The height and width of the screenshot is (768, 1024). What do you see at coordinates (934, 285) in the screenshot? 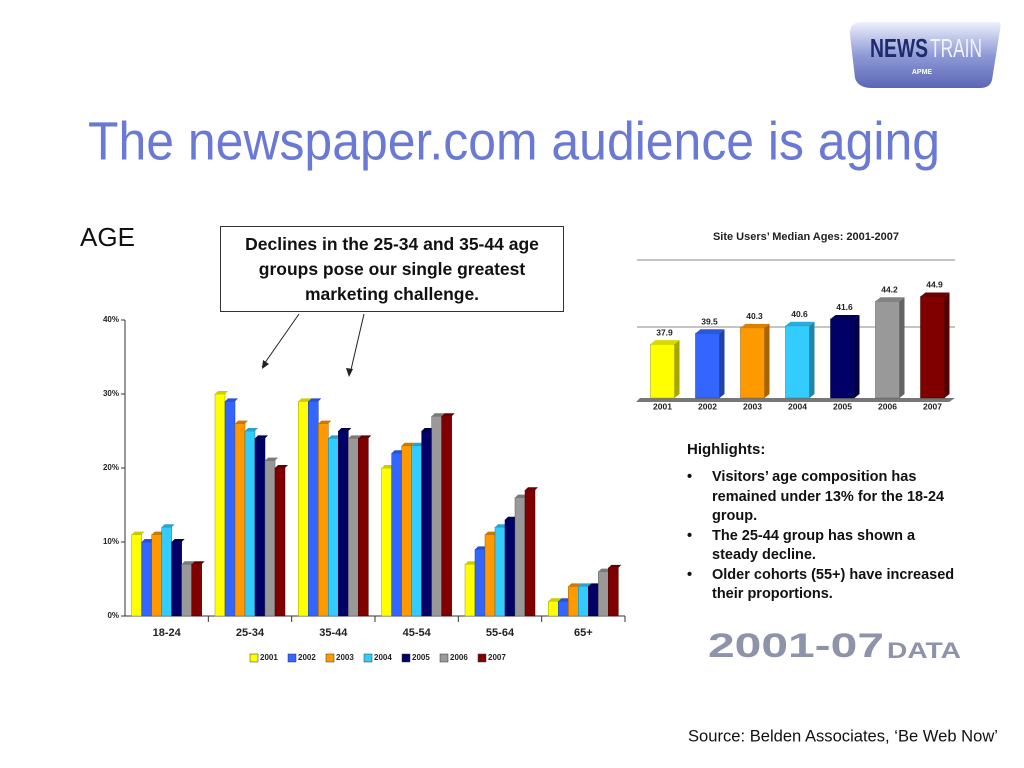
I see `value-label: 44.9` at bounding box center [934, 285].